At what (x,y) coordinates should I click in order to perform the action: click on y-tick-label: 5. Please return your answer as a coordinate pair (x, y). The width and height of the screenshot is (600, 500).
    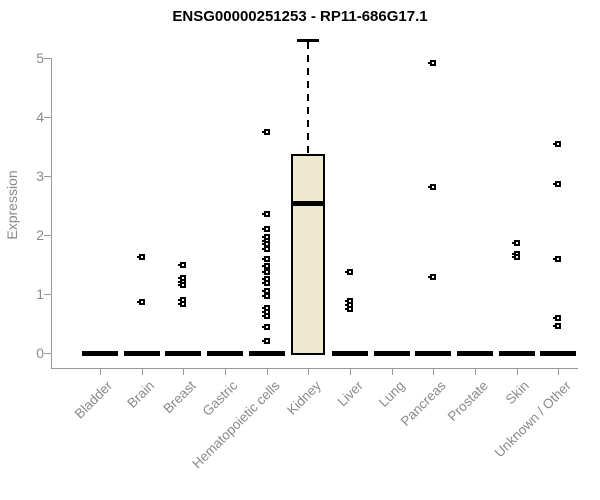
    Looking at the image, I should click on (40, 58).